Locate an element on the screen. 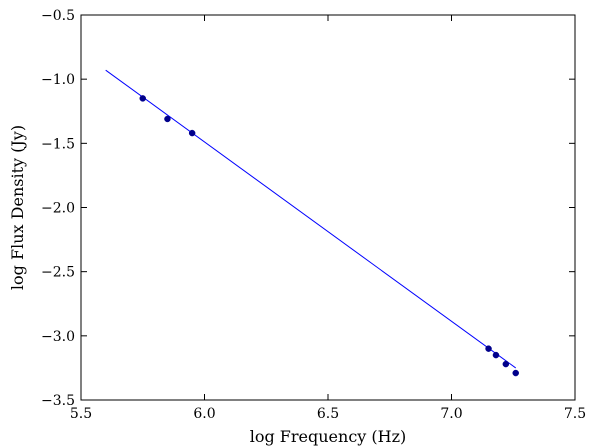 The width and height of the screenshot is (590, 447). x-tick-label: 7.0 is located at coordinates (451, 414).